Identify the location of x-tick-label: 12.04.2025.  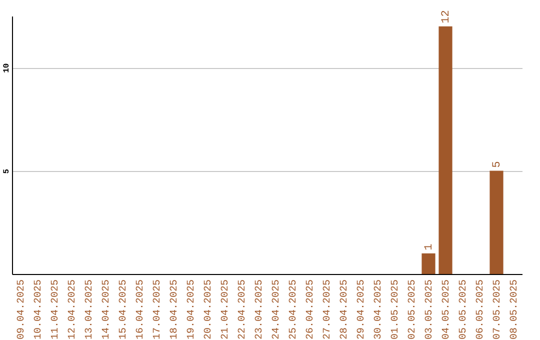
(73, 310).